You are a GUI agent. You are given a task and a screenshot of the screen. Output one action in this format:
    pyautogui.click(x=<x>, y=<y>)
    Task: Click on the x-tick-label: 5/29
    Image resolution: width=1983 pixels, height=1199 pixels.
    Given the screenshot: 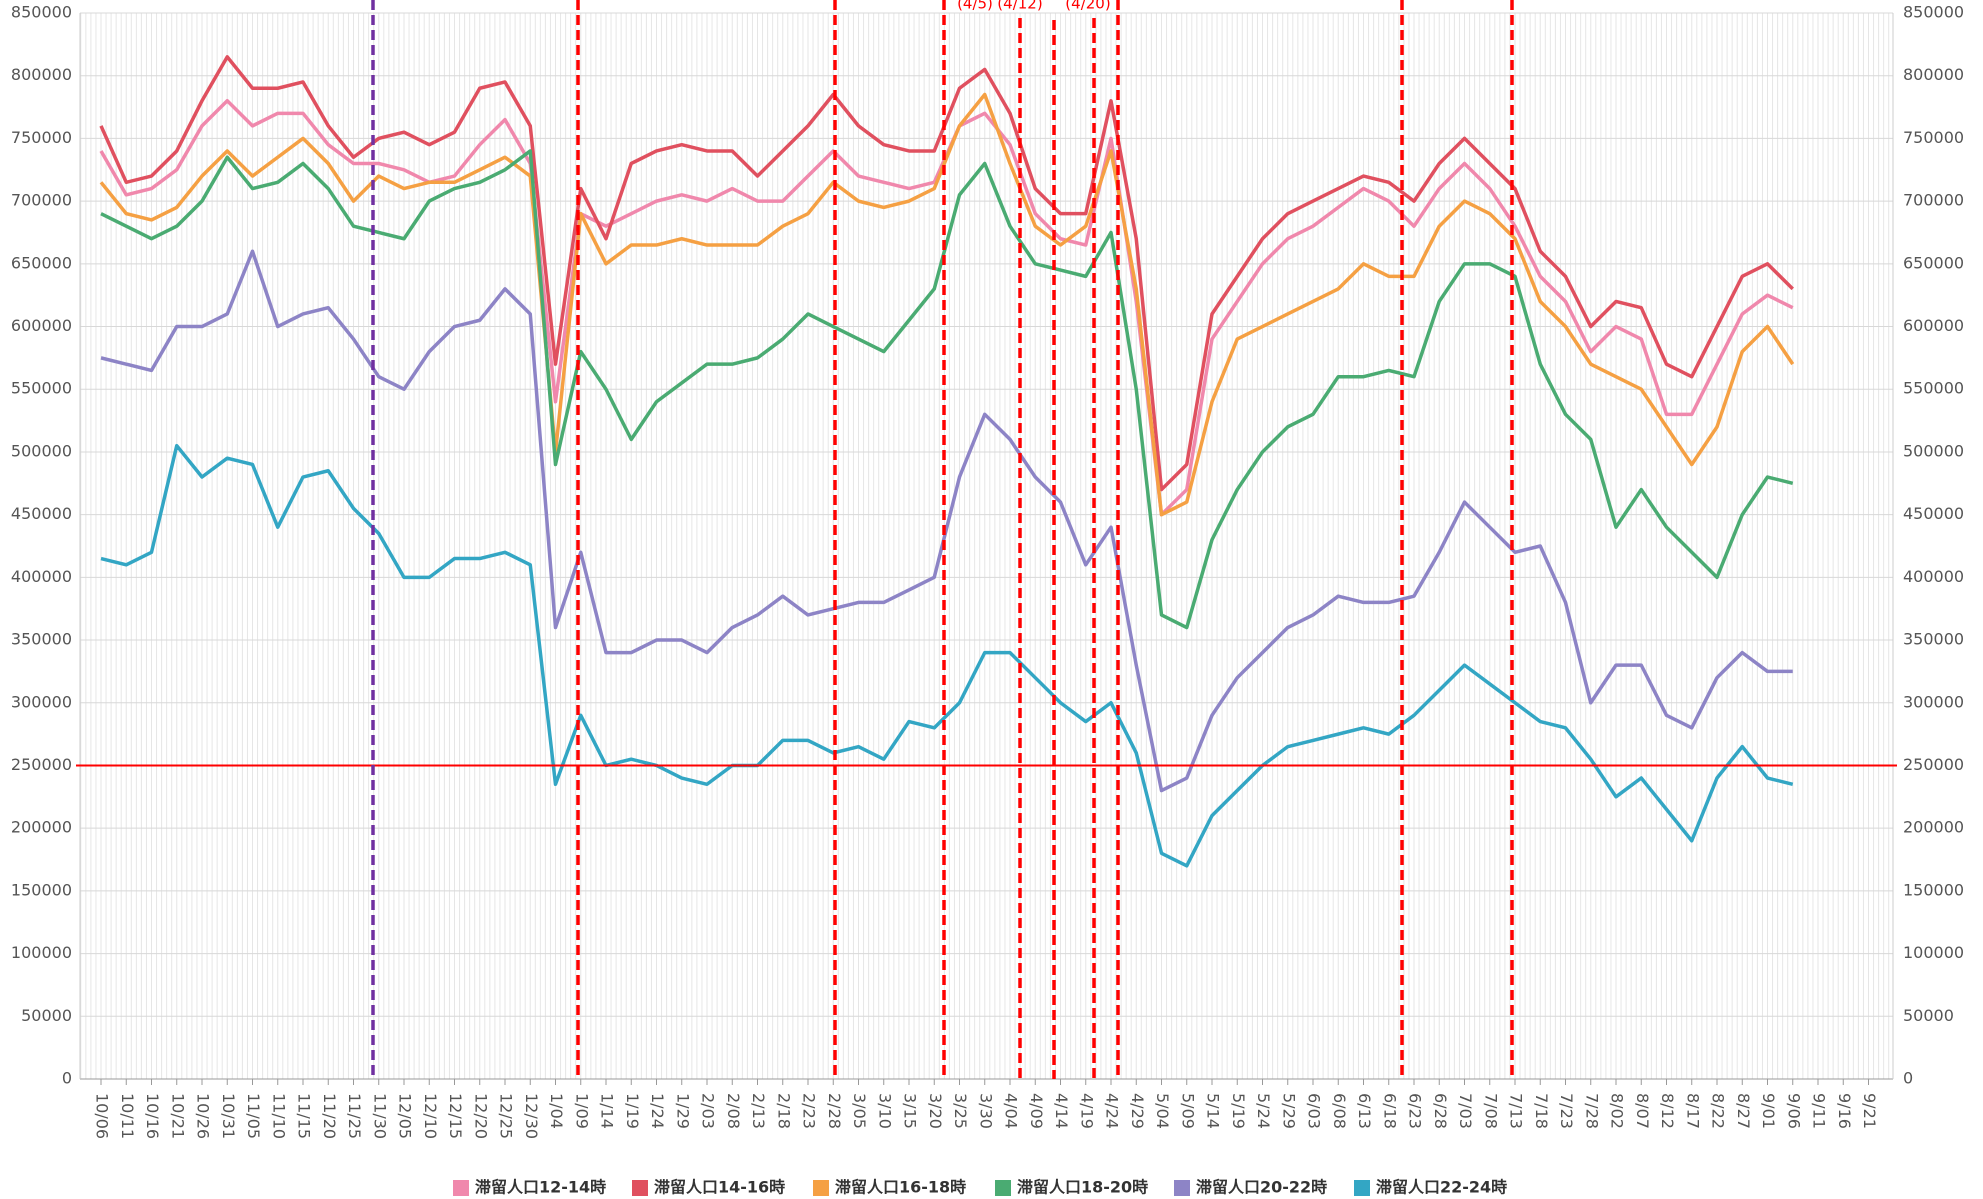 What is the action you would take?
    pyautogui.click(x=1288, y=1111)
    